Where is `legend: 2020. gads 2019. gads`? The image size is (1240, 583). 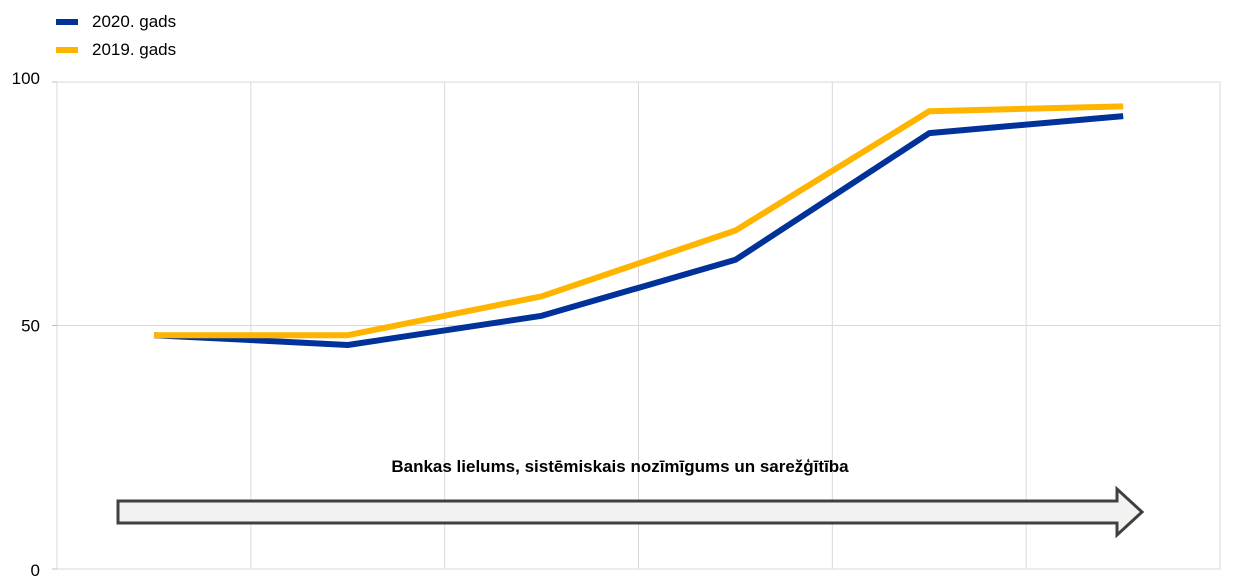
legend: 2020. gads 2019. gads is located at coordinates (116, 36).